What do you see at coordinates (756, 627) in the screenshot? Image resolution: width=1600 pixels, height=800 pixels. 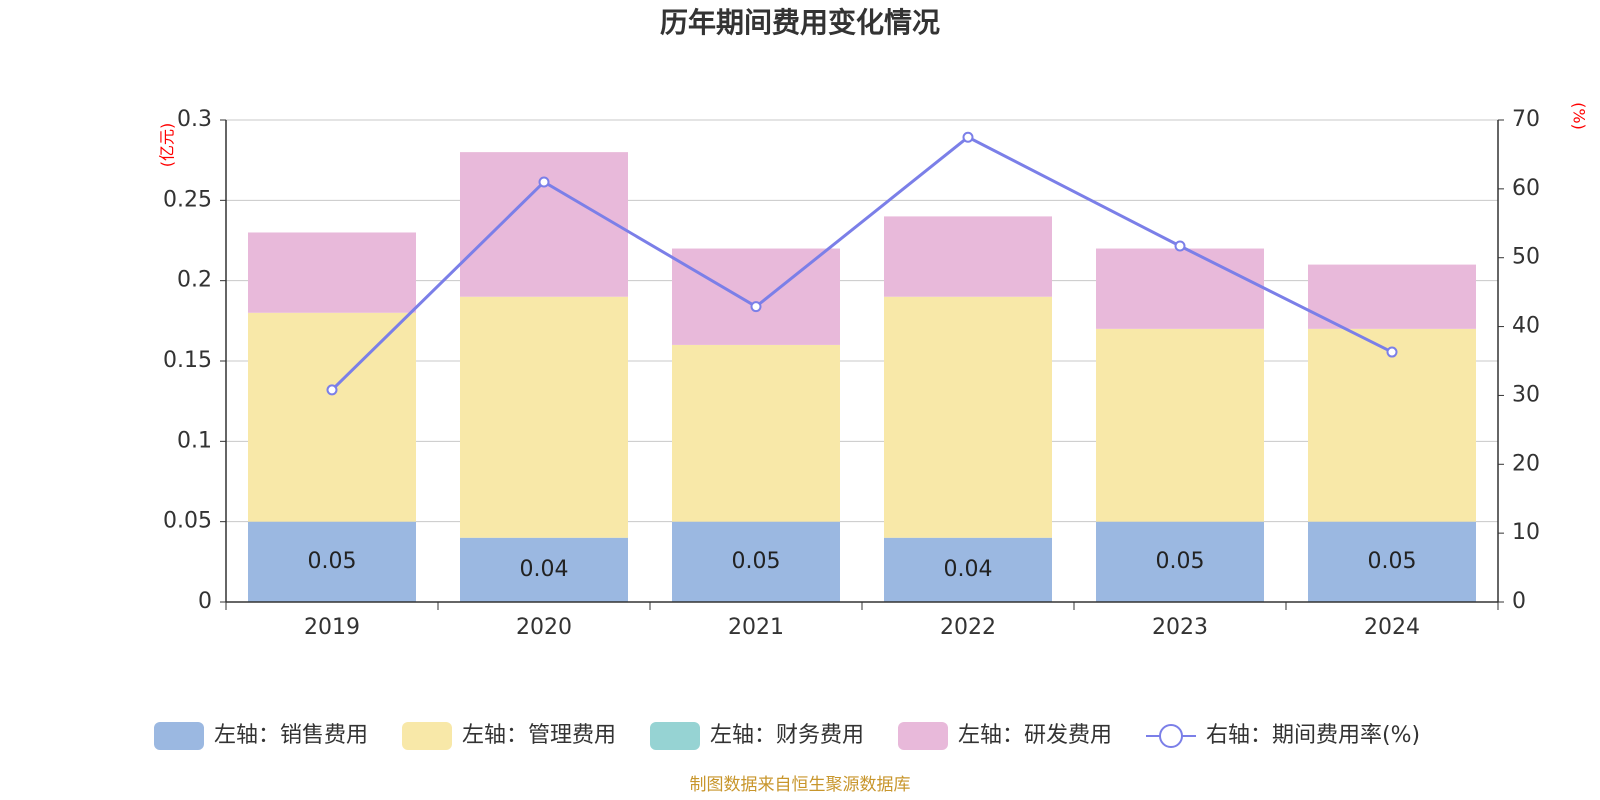 I see `x-tick-label: 2021` at bounding box center [756, 627].